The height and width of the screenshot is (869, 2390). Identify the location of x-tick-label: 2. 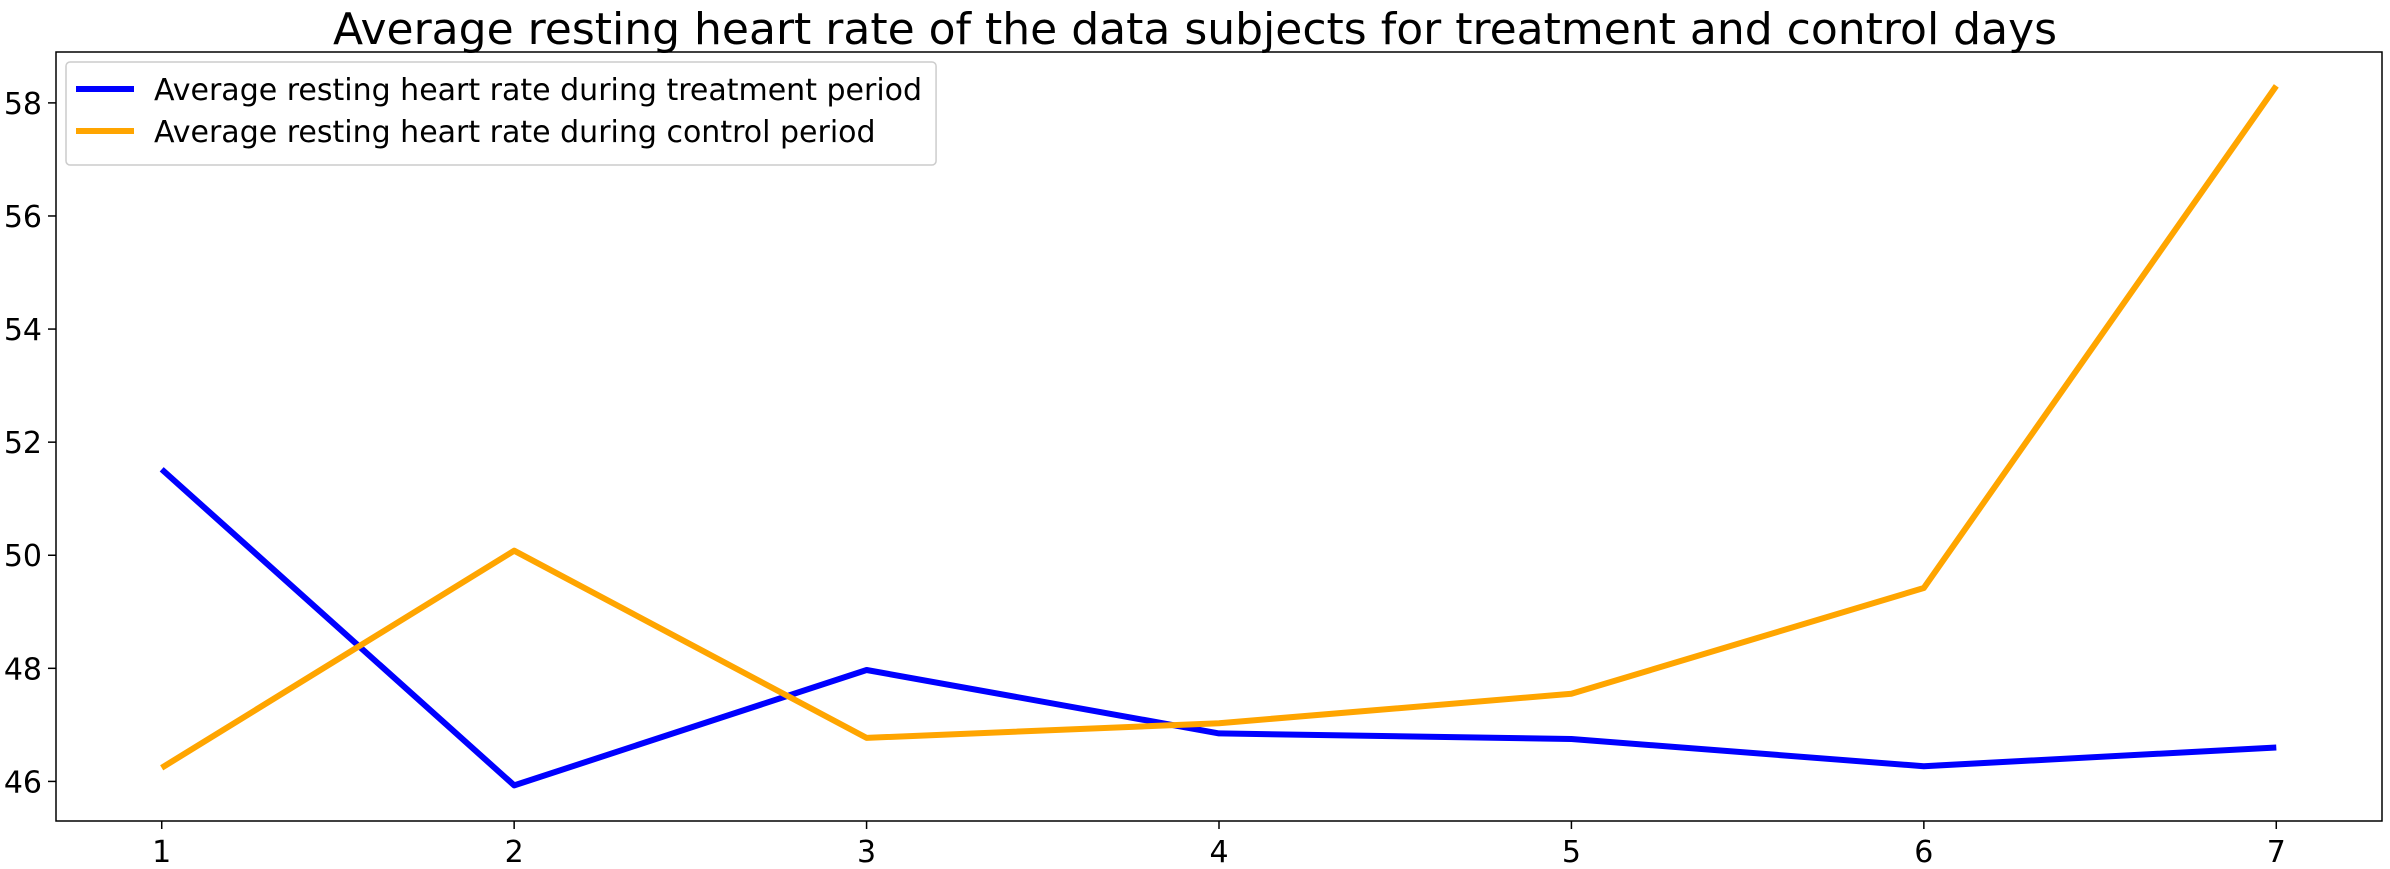
(514, 852).